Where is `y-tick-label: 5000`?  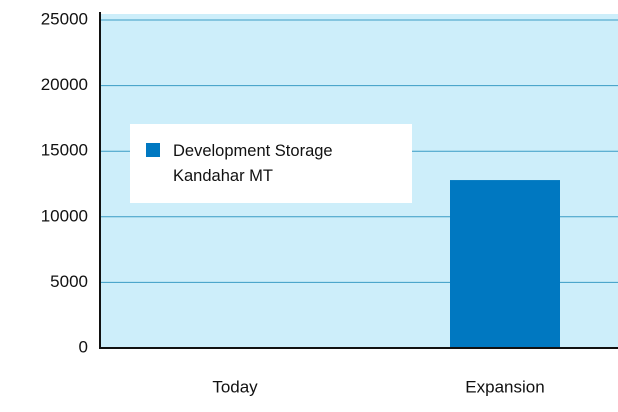 y-tick-label: 5000 is located at coordinates (69, 281).